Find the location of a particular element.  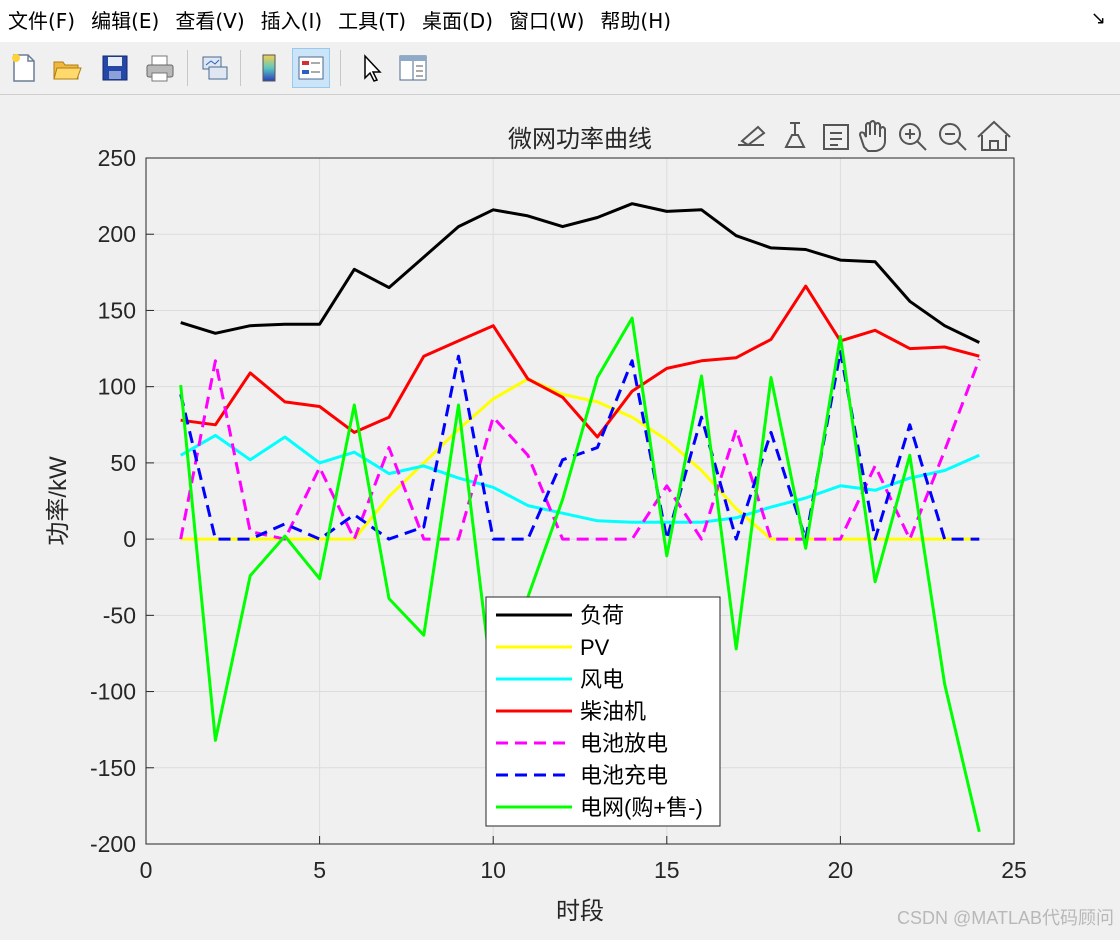

legend-label: 柴油机 is located at coordinates (613, 711).